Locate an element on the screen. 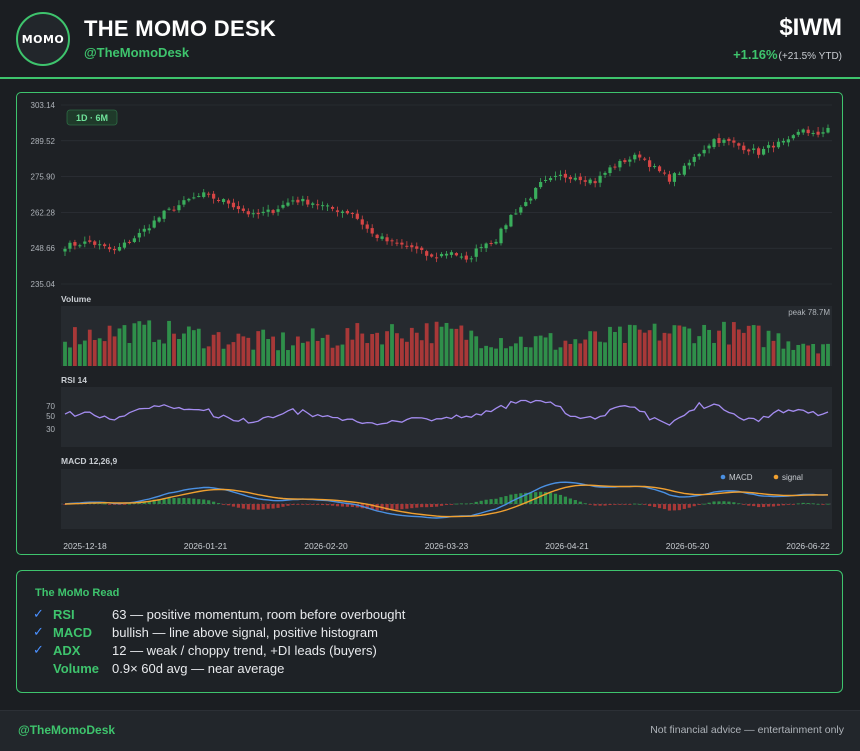 The width and height of the screenshot is (860, 751). ticker-symbol: $IWM is located at coordinates (810, 27).